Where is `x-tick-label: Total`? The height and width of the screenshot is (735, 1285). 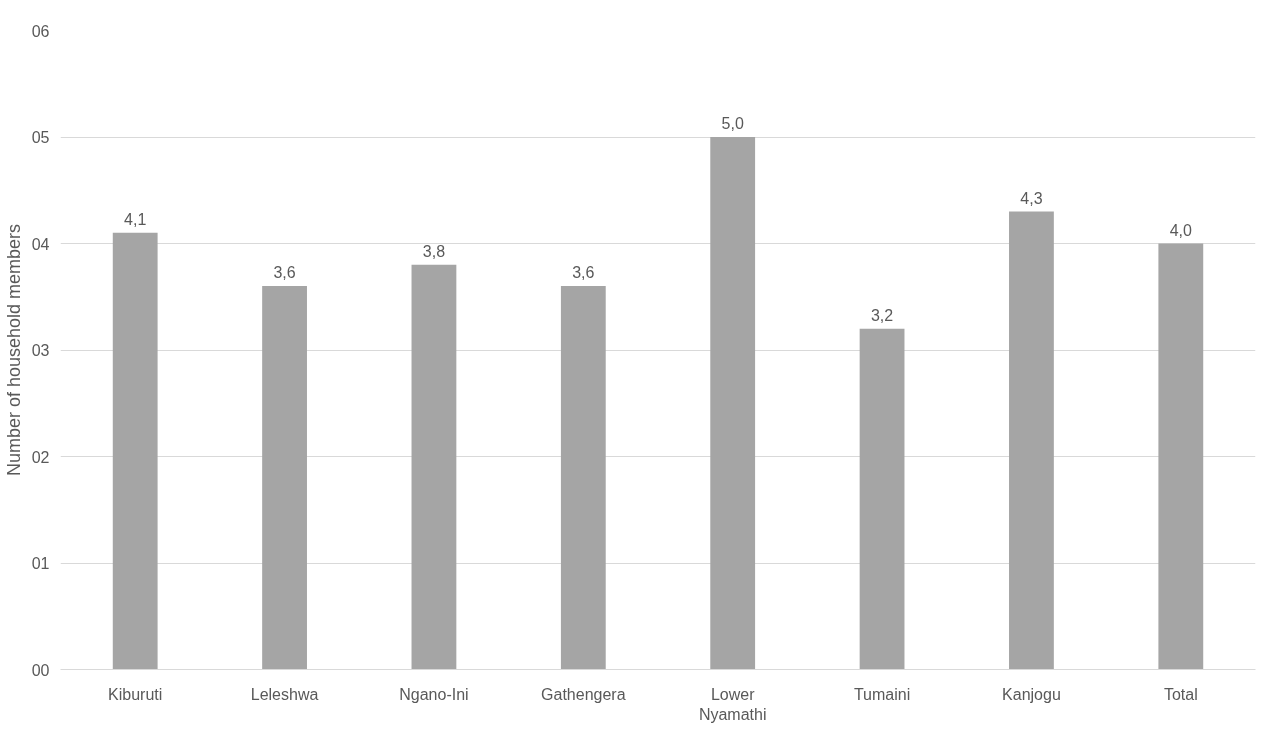
x-tick-label: Total is located at coordinates (1180, 694).